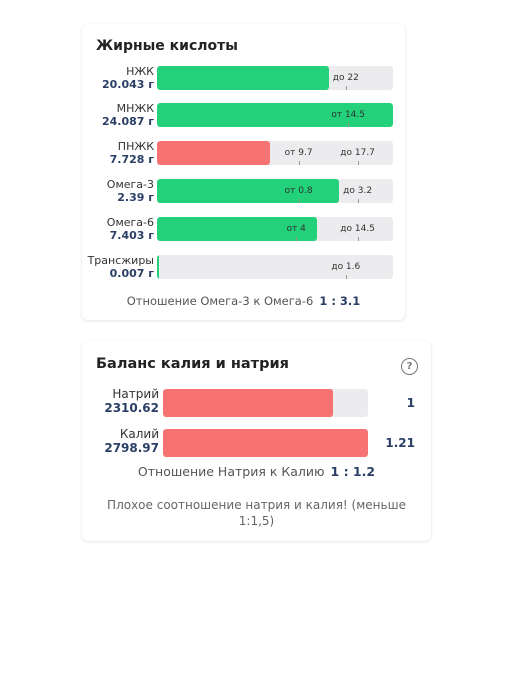  What do you see at coordinates (131, 235) in the screenshot?
I see `fatty-acid-value: 7.403 г` at bounding box center [131, 235].